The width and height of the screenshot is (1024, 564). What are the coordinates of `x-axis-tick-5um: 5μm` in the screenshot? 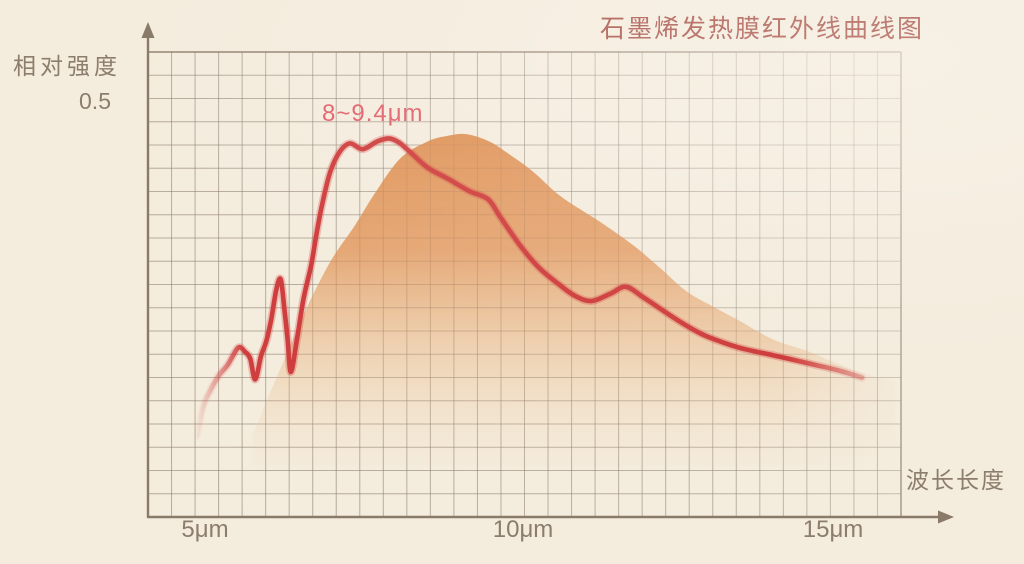 It's located at (205, 529).